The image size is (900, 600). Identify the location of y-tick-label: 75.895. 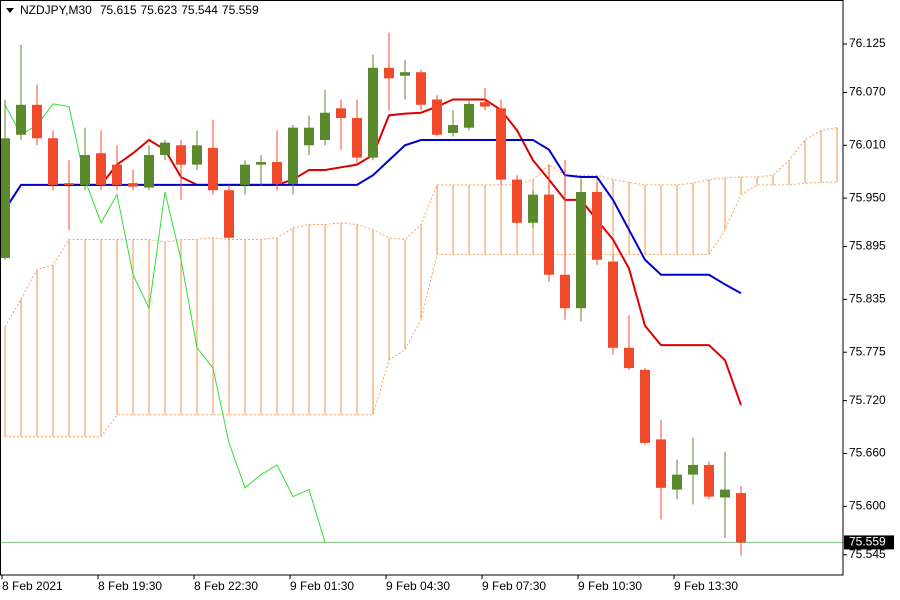
(867, 246).